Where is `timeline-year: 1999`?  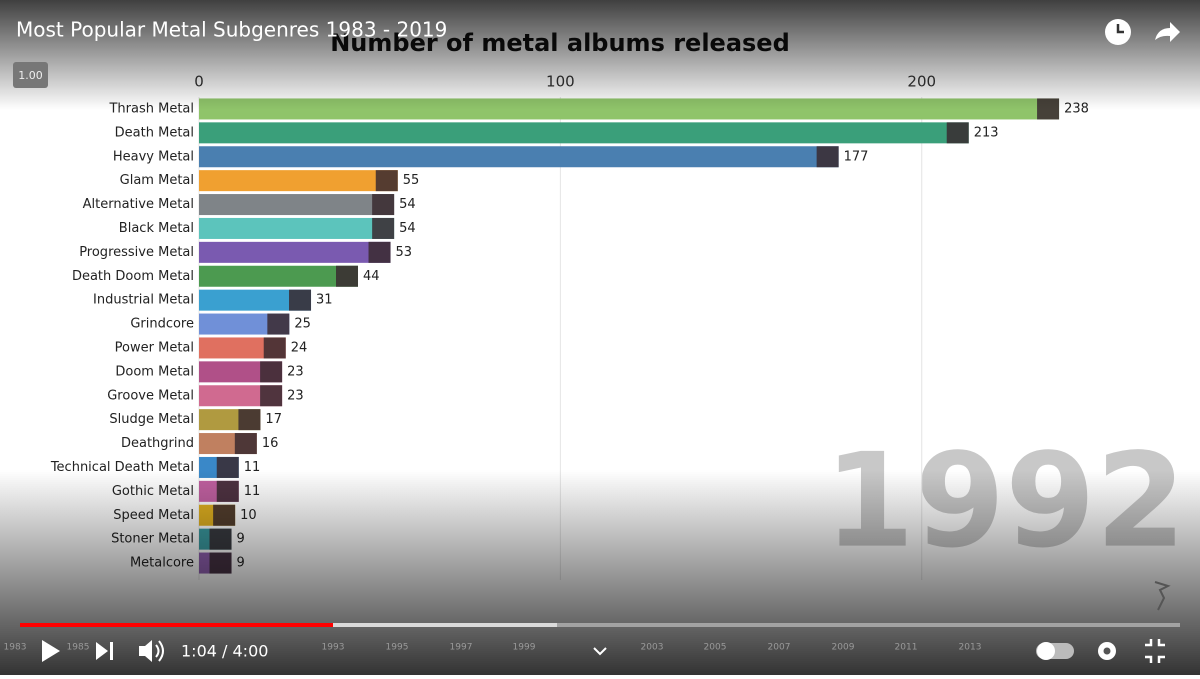 timeline-year: 1999 is located at coordinates (524, 648).